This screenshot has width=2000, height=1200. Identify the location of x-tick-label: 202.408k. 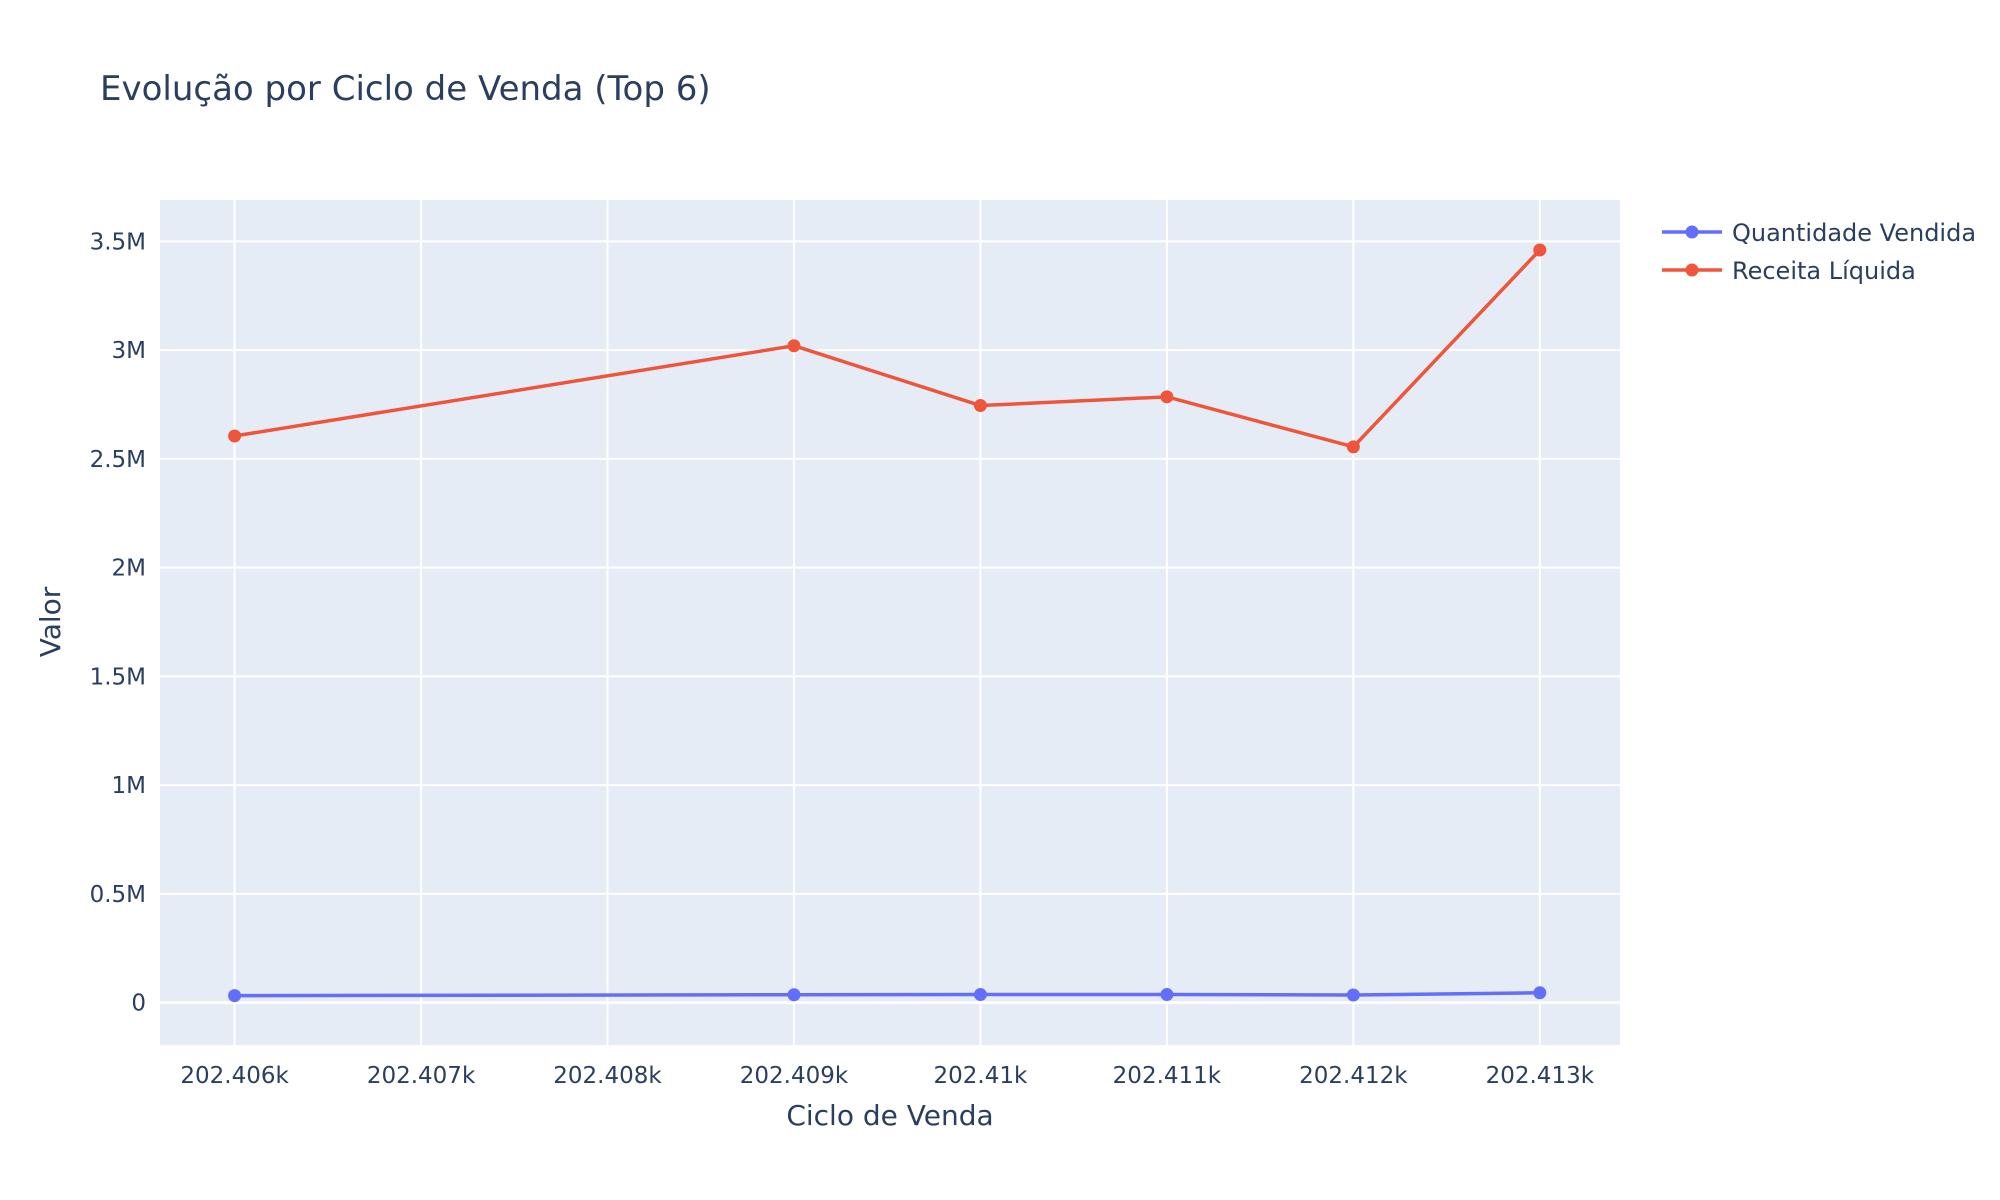
(607, 1076).